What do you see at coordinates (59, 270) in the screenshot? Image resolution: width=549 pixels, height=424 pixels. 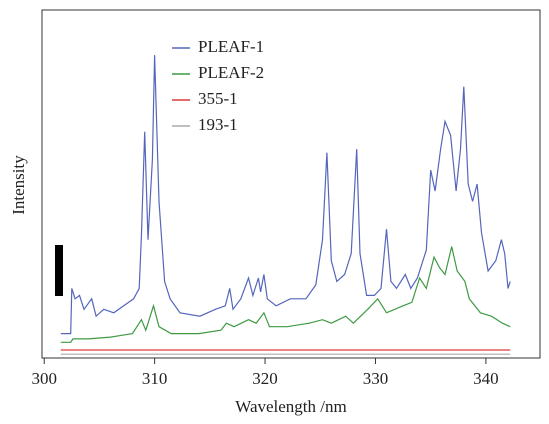 I see `scale-bar` at bounding box center [59, 270].